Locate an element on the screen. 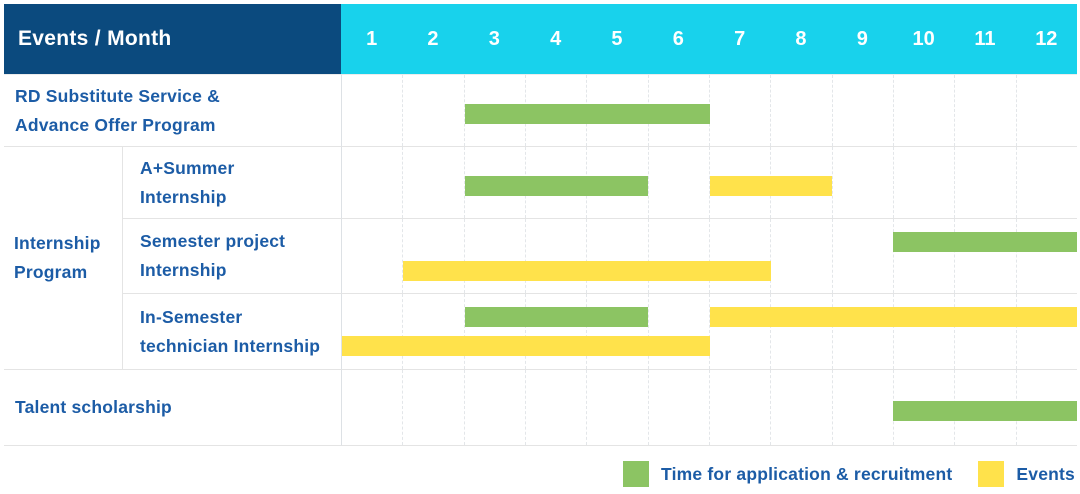 This screenshot has width=1080, height=494. month-header-6: 6 is located at coordinates (678, 38).